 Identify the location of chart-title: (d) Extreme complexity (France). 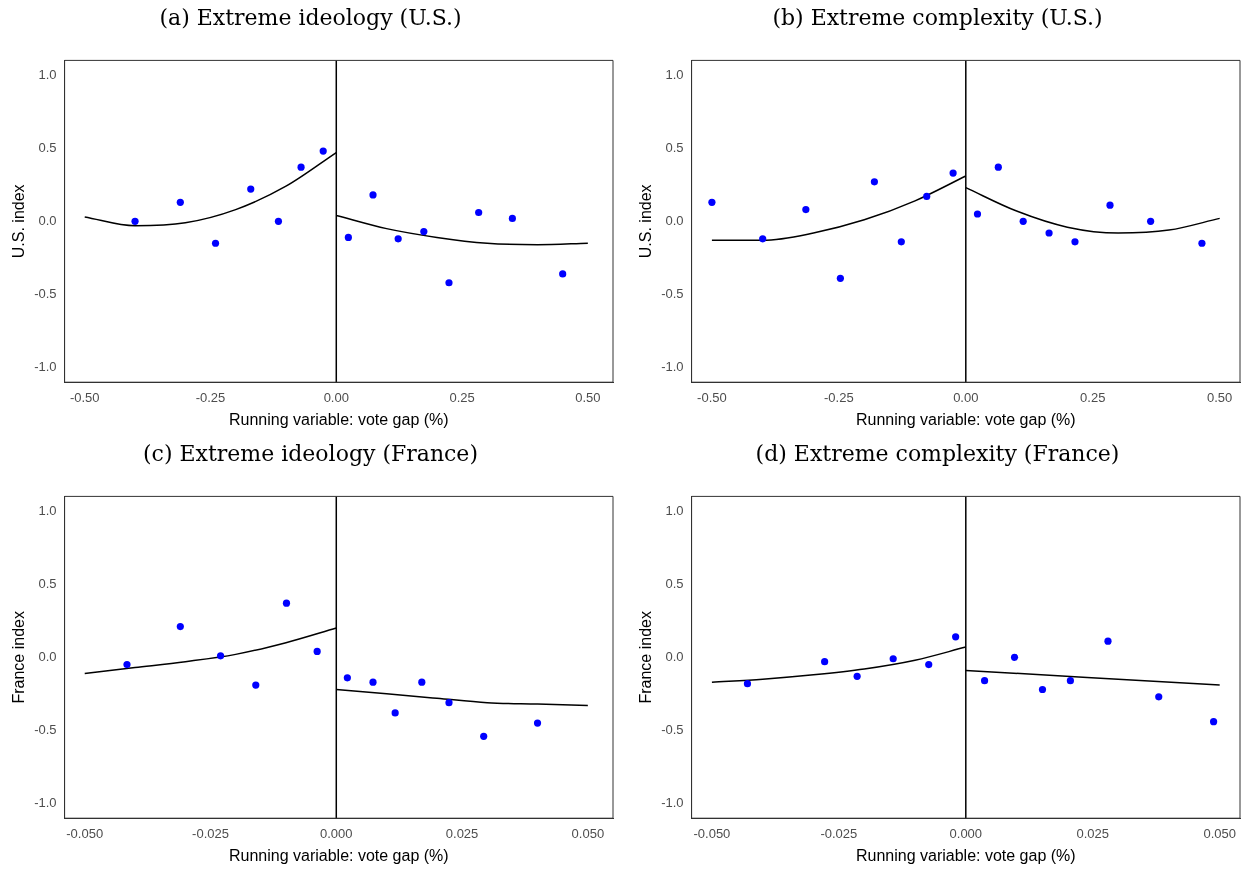
(937, 453).